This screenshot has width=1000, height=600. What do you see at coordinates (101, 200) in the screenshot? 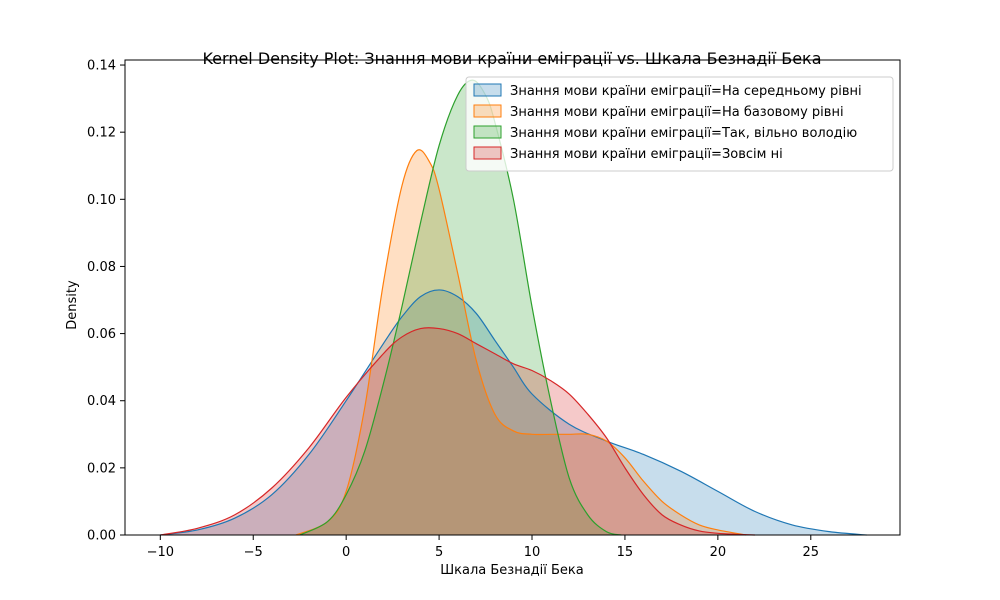
I see `y-tick-label: 0.10` at bounding box center [101, 200].